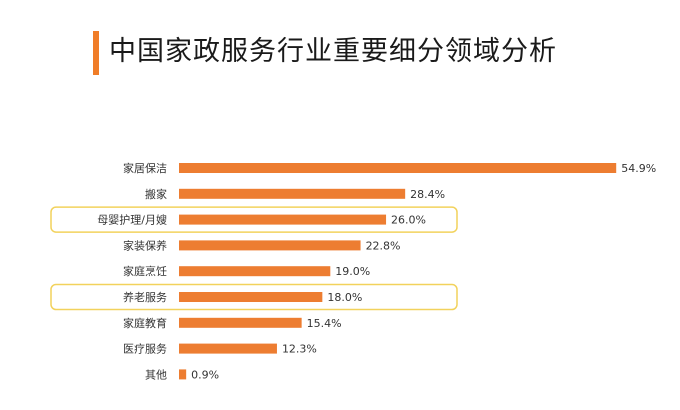 Image resolution: width=680 pixels, height=410 pixels. I want to click on value-label: 54.9%, so click(638, 168).